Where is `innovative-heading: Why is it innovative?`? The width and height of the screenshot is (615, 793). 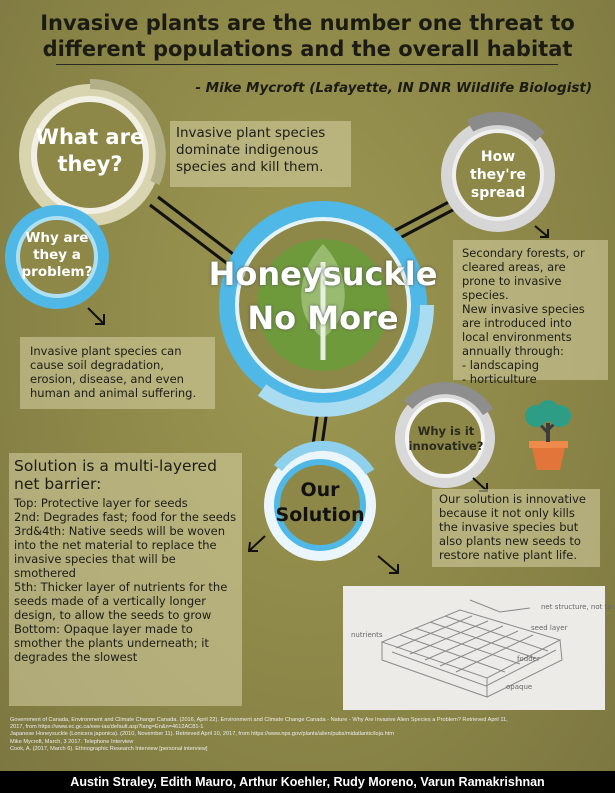
innovative-heading: Why is it innovative? is located at coordinates (446, 439).